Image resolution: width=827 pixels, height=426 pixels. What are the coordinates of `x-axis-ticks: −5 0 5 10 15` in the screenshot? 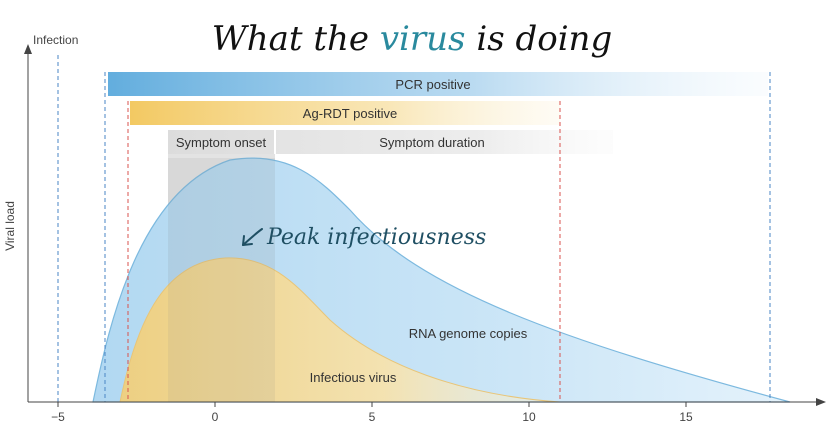 It's located at (372, 413).